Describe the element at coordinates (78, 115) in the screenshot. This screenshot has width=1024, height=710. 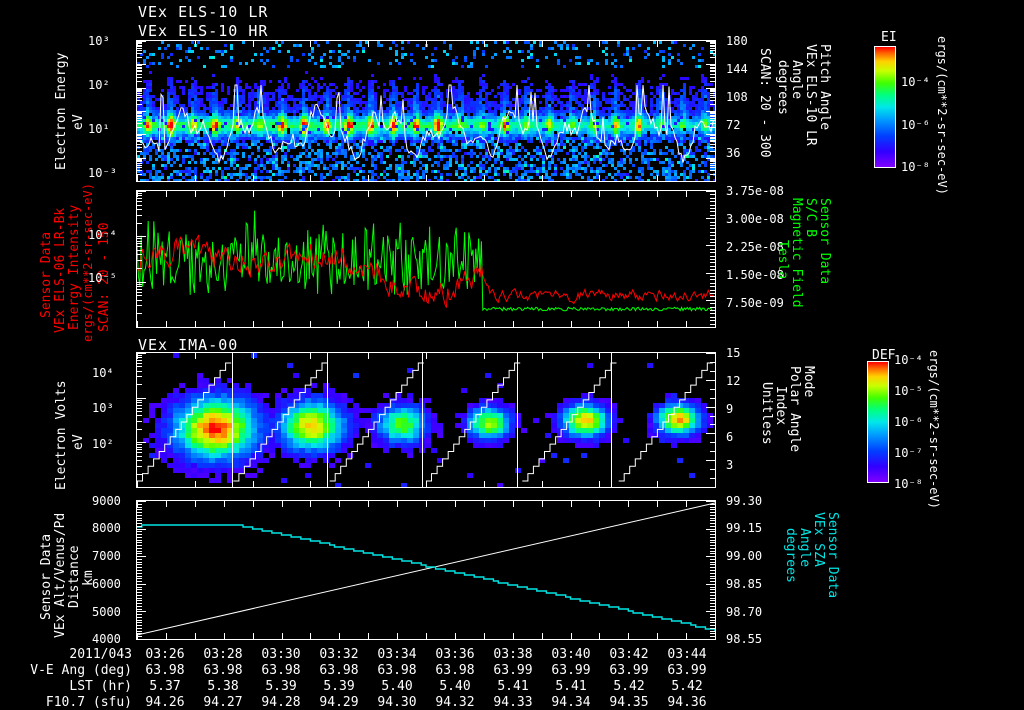
I see `panel1-yunits: eV` at that location.